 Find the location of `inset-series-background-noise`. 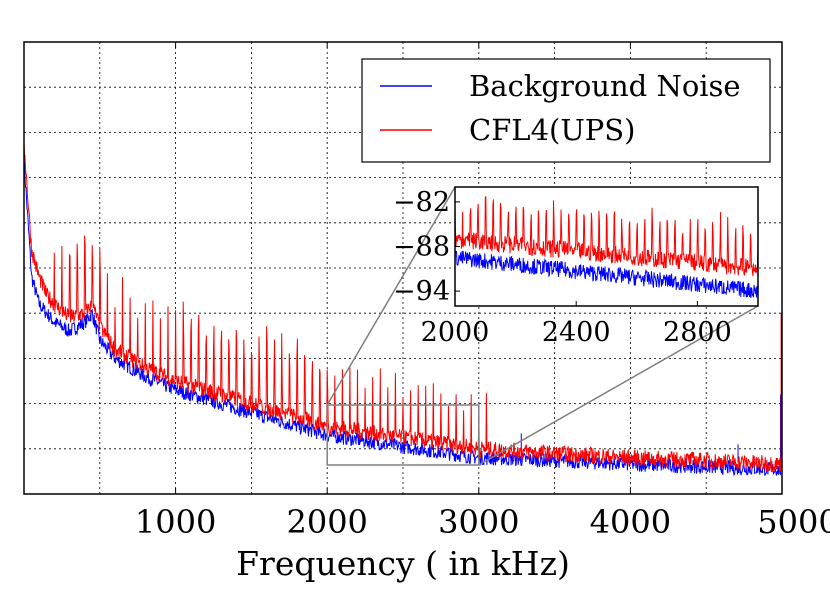

inset-series-background-noise is located at coordinates (606, 274).